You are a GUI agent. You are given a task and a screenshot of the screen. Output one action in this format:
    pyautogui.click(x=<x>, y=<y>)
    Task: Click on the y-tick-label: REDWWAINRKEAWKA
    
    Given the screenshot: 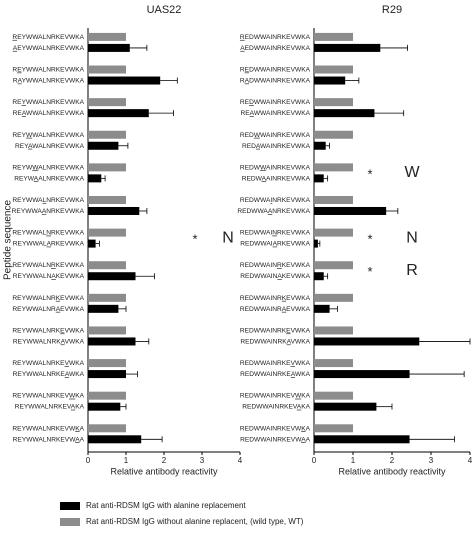 What is the action you would take?
    pyautogui.click(x=275, y=374)
    